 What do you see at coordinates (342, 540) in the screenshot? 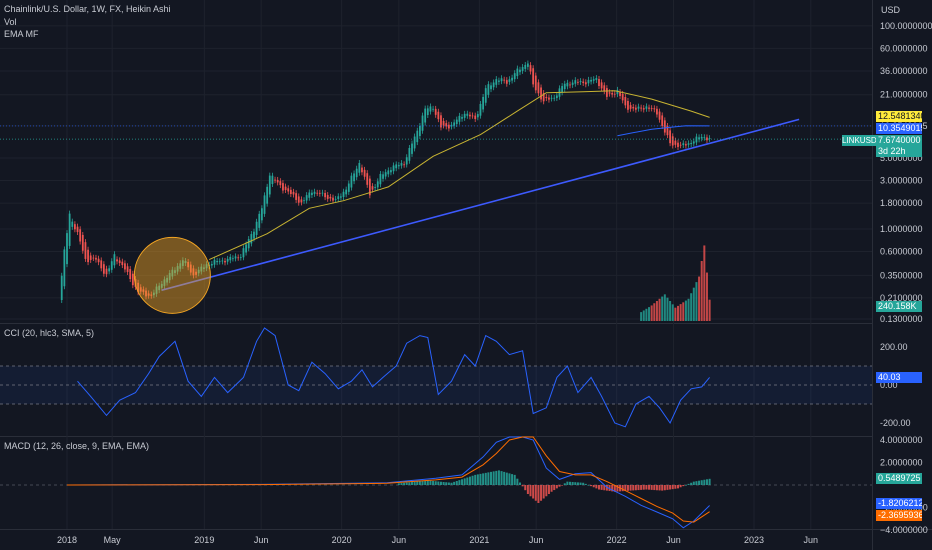
I see `time-tick-label: 2020` at bounding box center [342, 540].